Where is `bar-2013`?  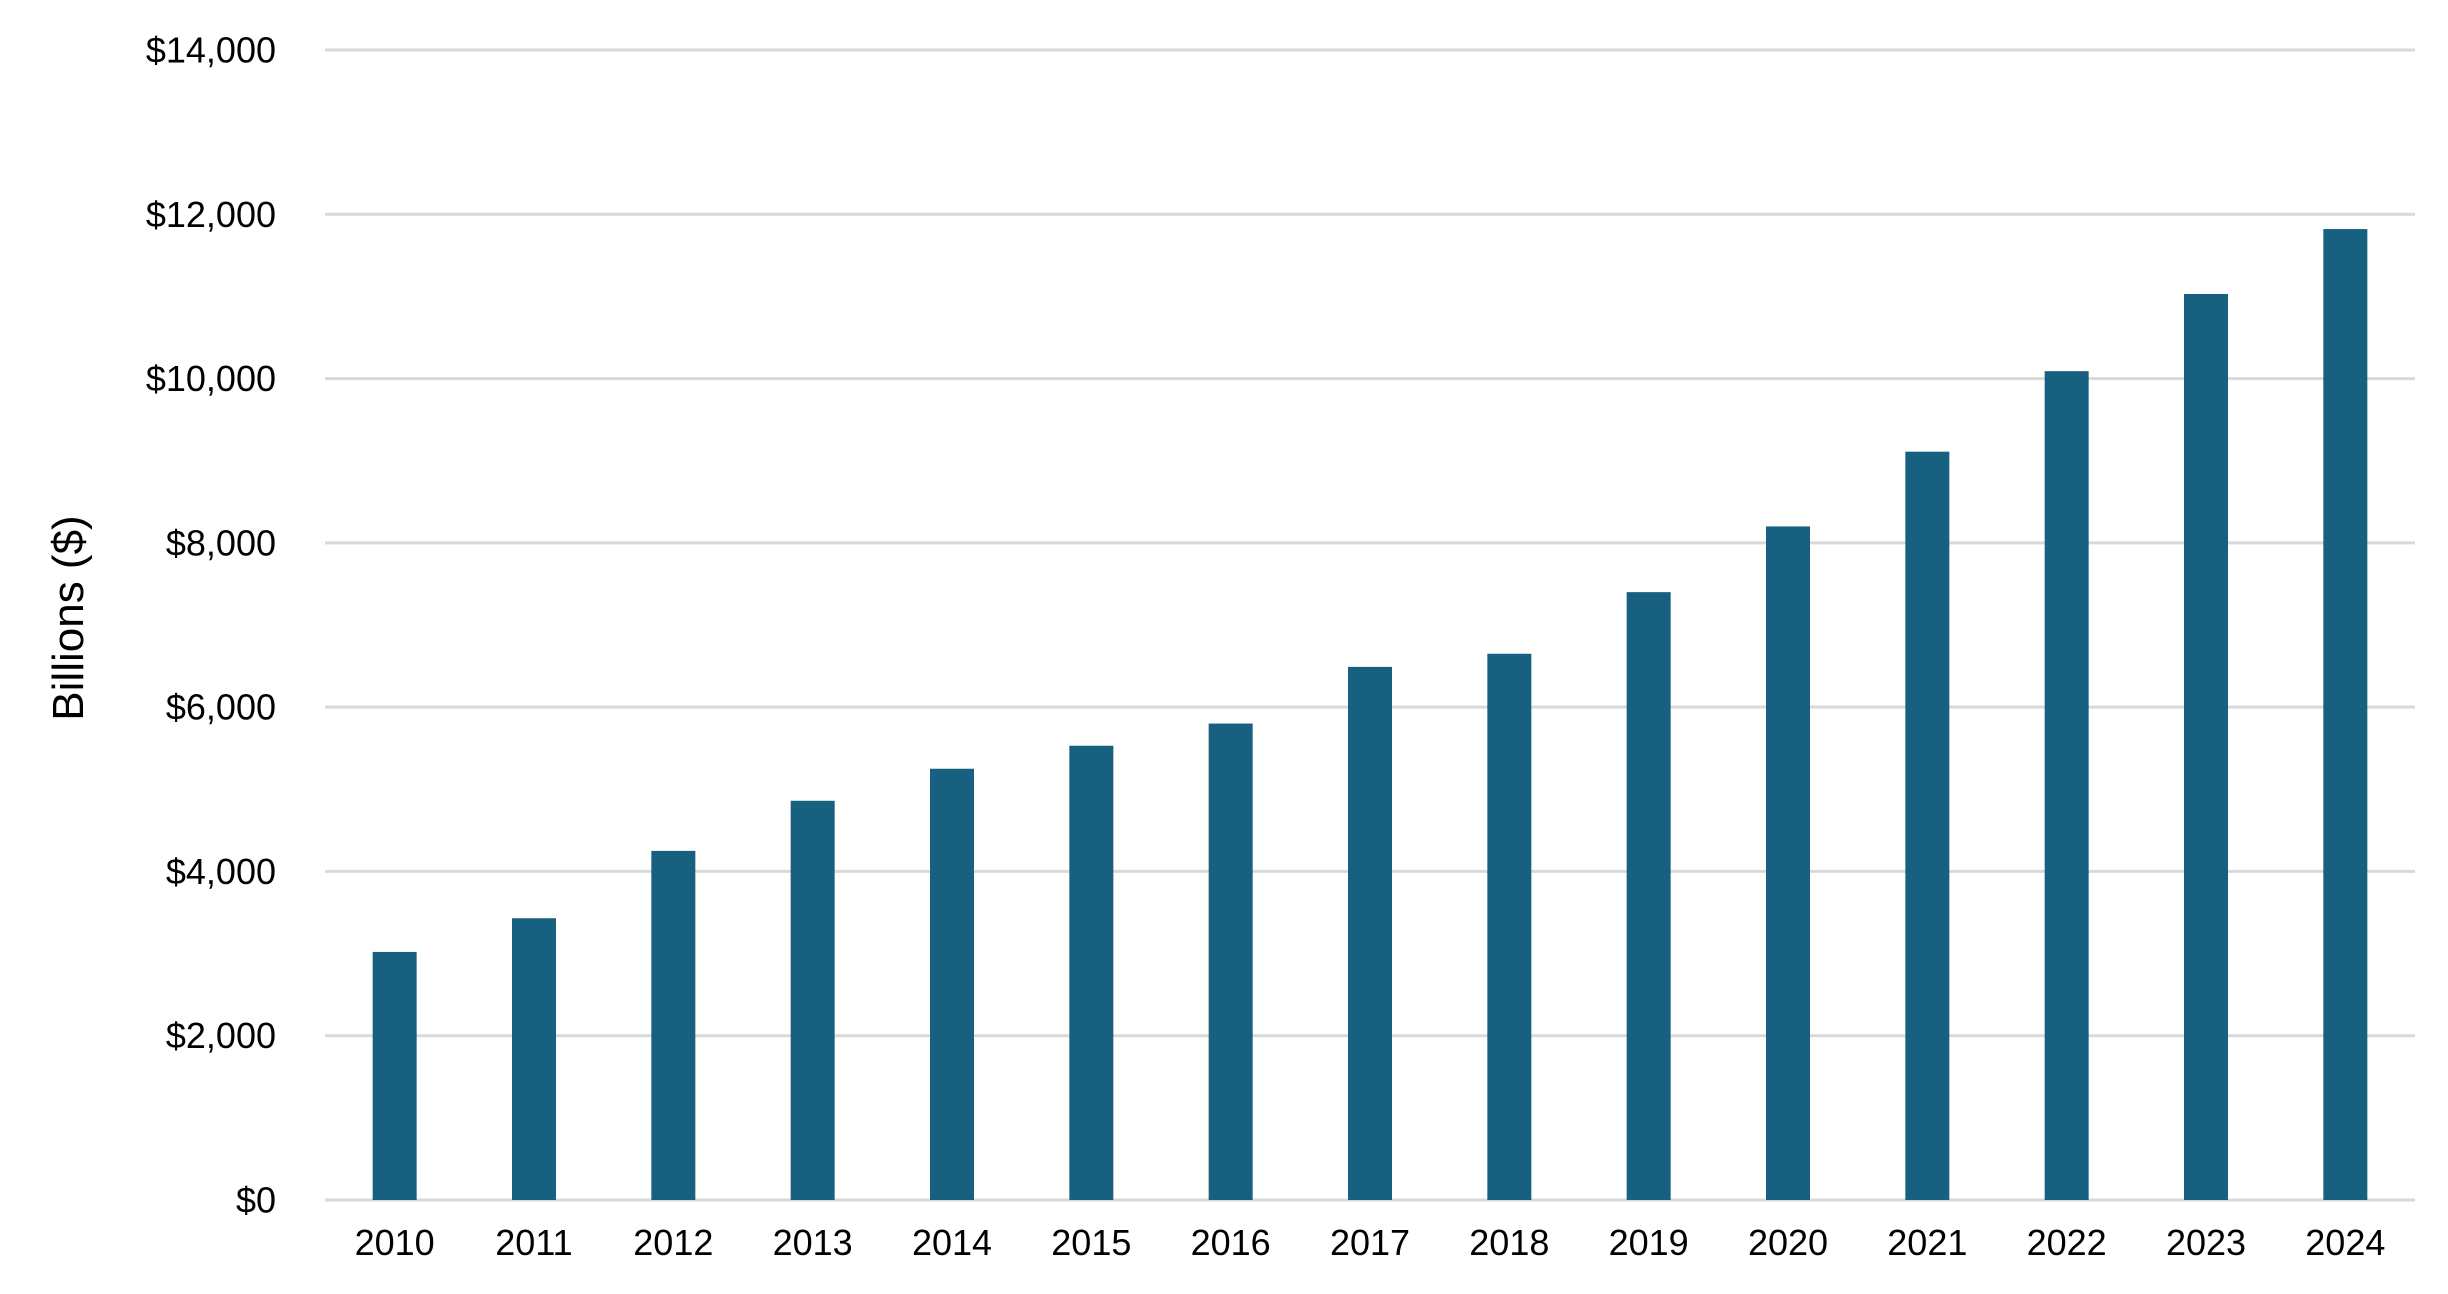
bar-2013 is located at coordinates (812, 1000).